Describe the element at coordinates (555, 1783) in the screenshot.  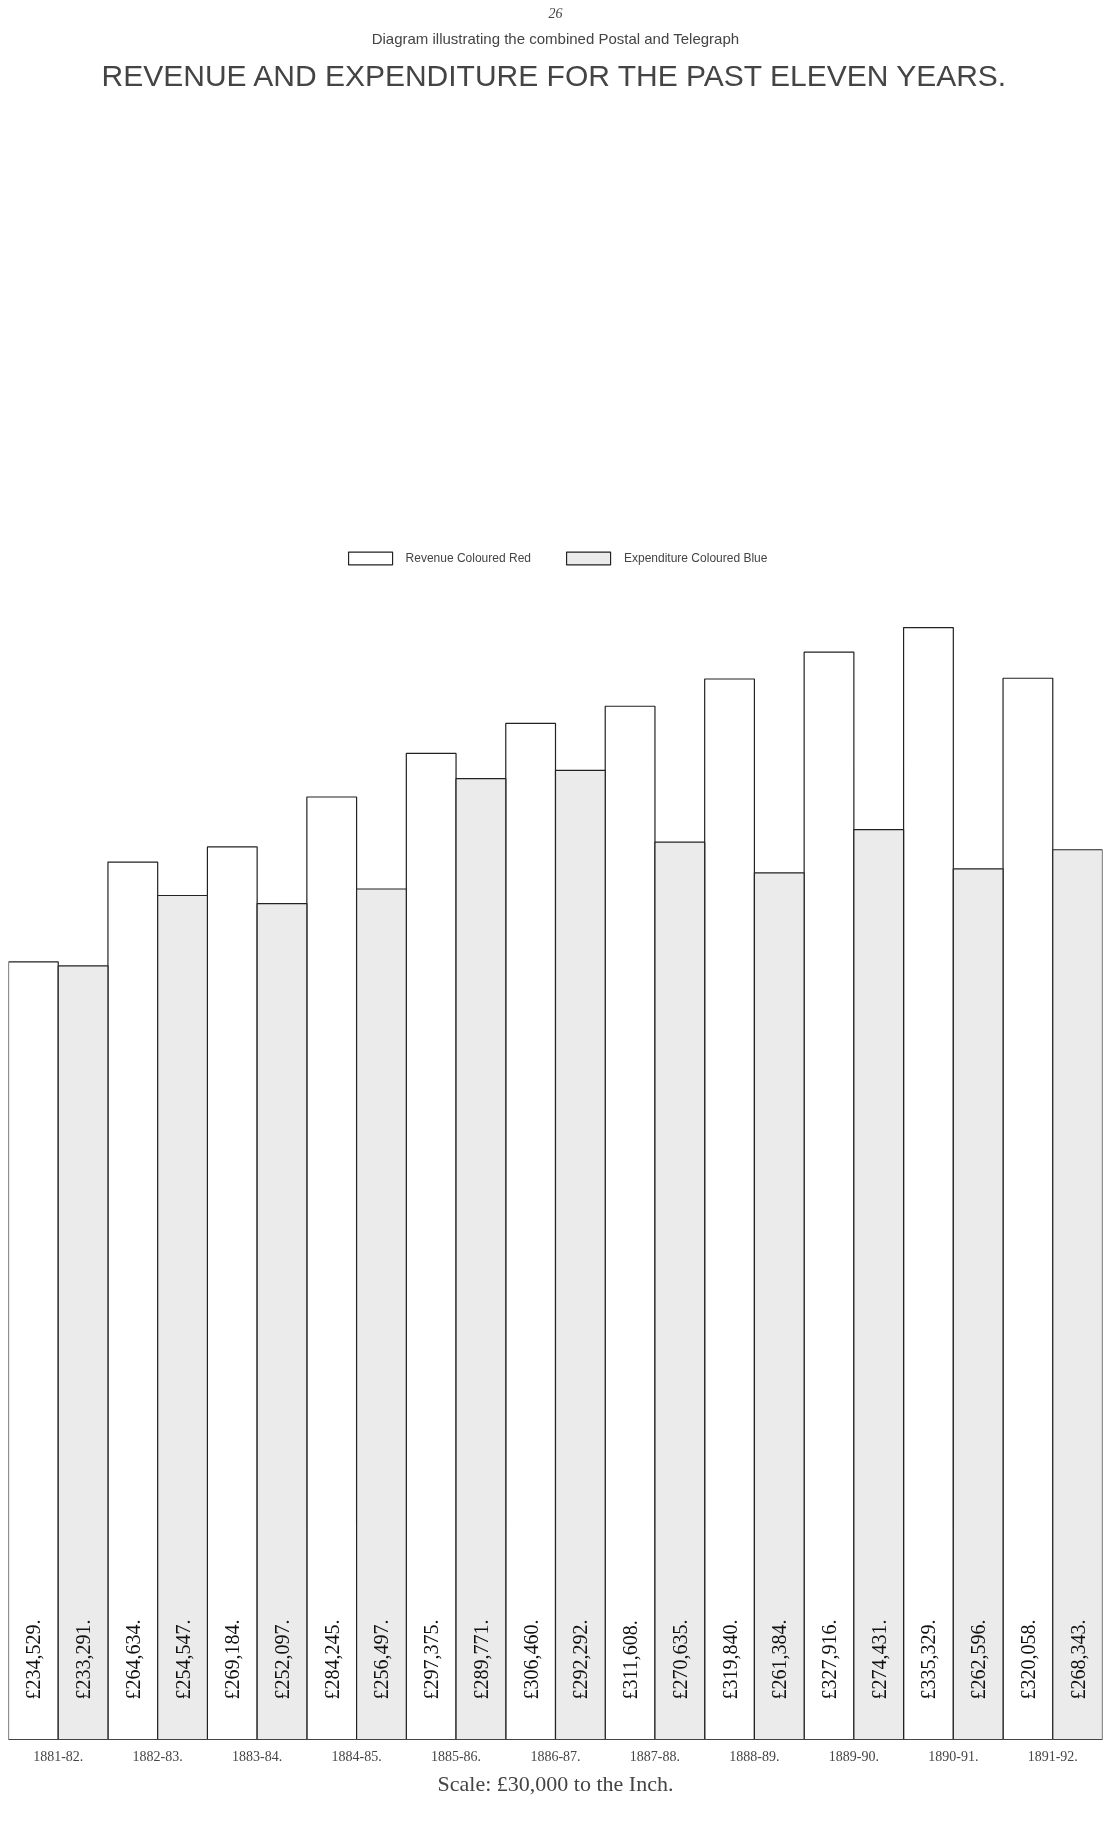
I see `text: Scale: £30,000 to the Inch.` at that location.